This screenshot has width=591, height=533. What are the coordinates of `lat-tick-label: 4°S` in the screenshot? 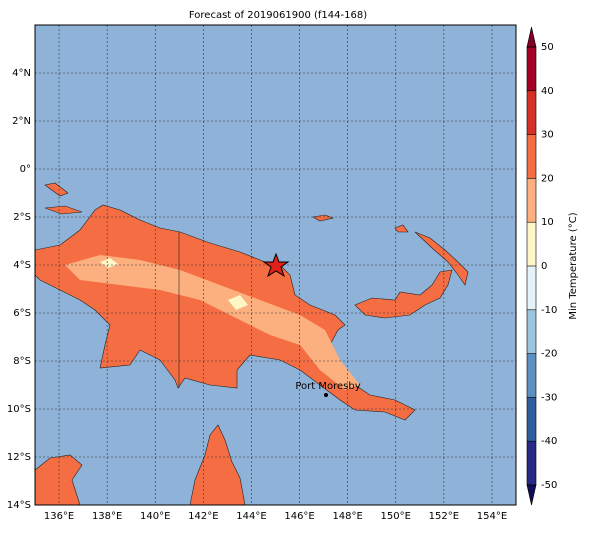 It's located at (22, 265).